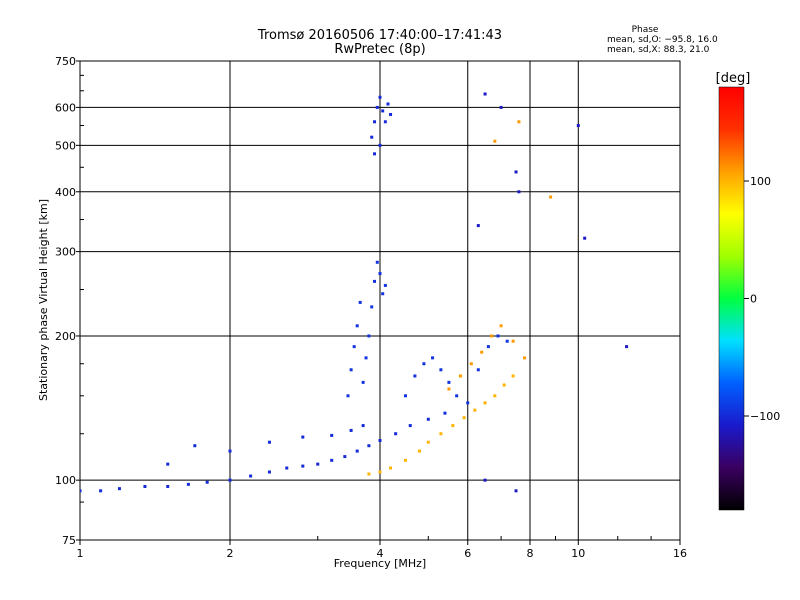 The width and height of the screenshot is (800, 600). I want to click on colorbar-tick-label: 100, so click(760, 181).